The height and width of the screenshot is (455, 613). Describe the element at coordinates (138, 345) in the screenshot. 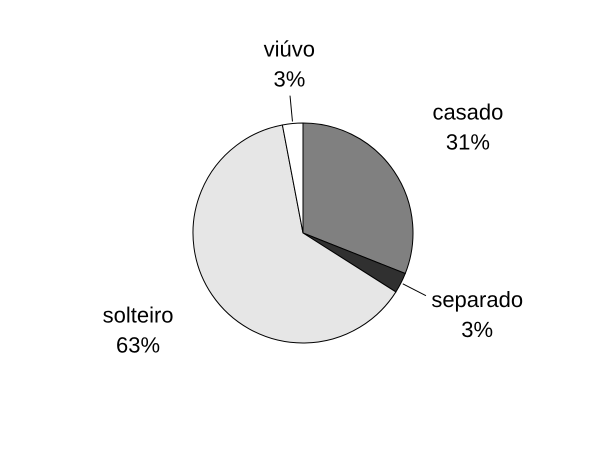

I see `data-label: 63%` at that location.